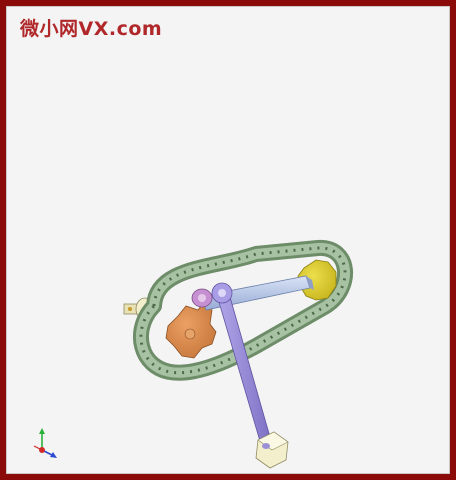  I want to click on coordinate-triad-icon, so click(45, 443).